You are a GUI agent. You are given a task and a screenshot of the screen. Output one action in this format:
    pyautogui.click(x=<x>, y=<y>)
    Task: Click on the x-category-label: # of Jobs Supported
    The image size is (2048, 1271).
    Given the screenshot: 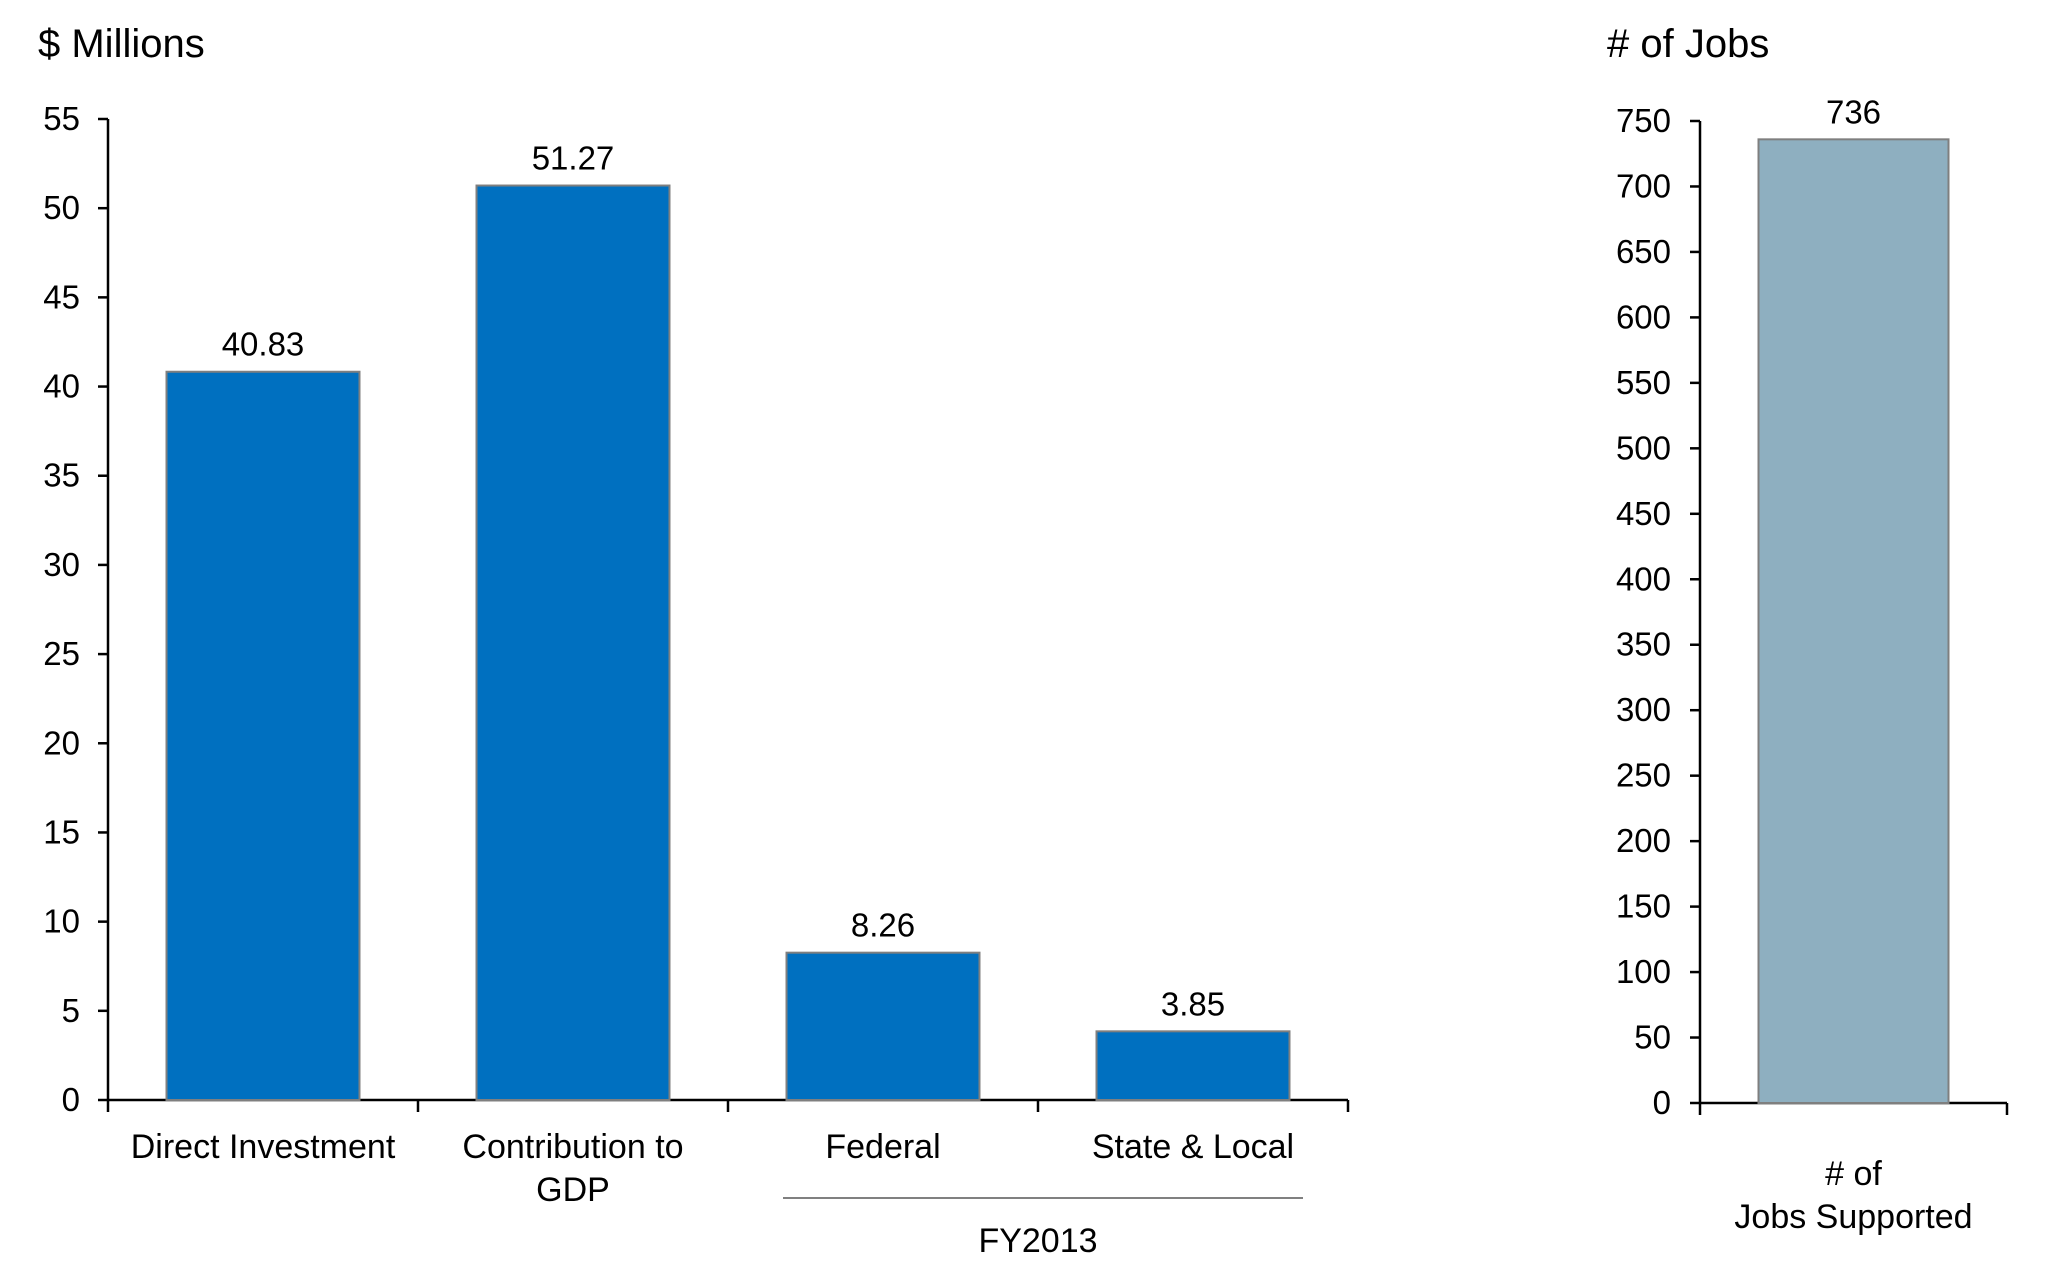 What is the action you would take?
    pyautogui.click(x=1853, y=1195)
    